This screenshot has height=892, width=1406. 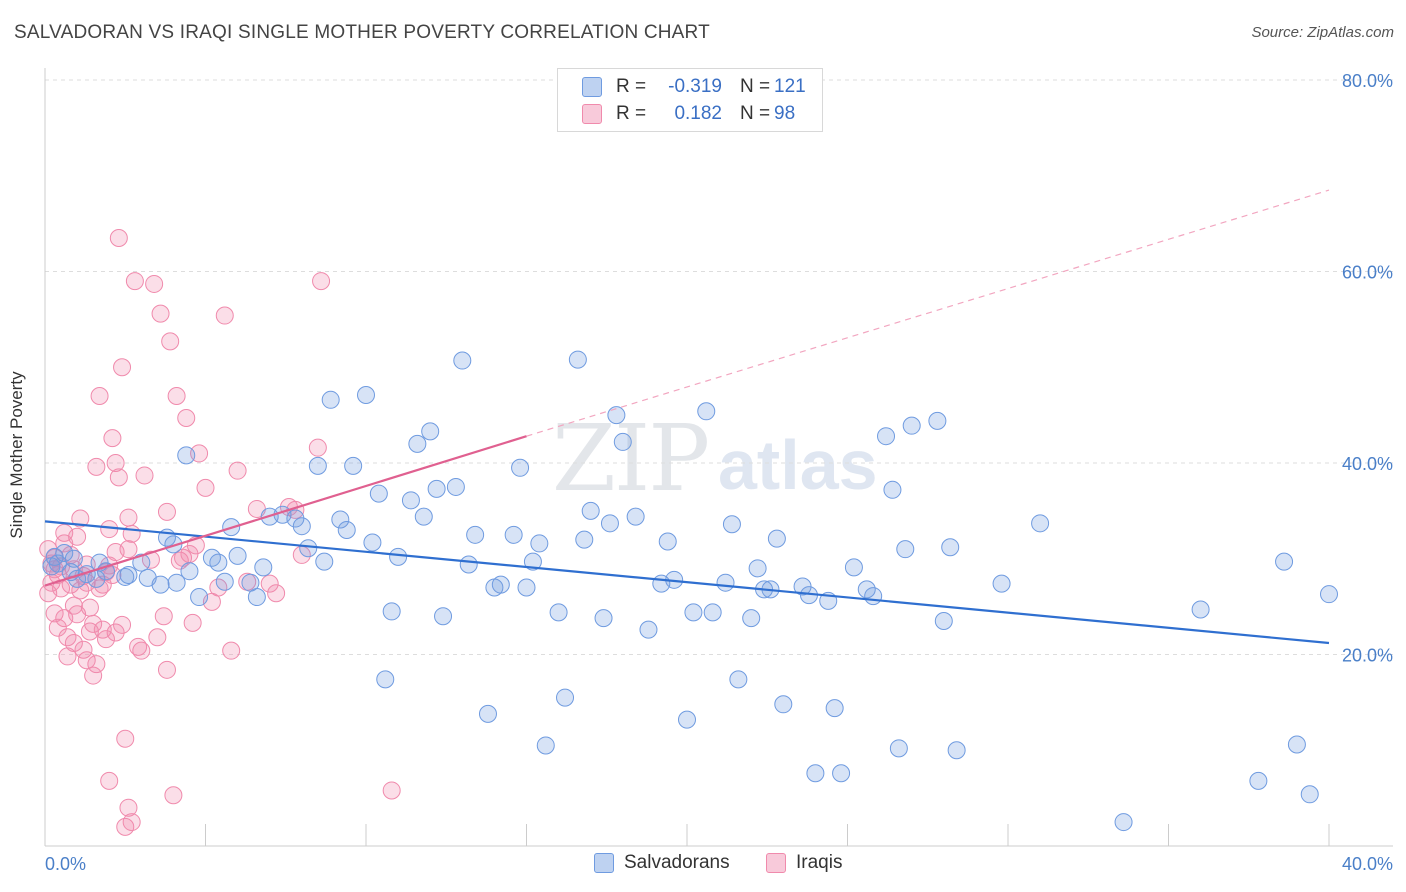 I want to click on legend-swatch-iraqis, so click(x=776, y=863).